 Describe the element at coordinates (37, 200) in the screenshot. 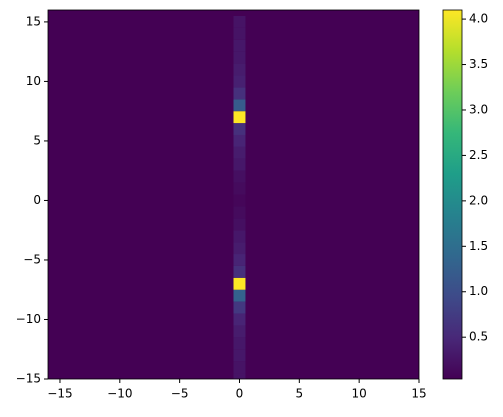

I see `y-tick-label: 0` at that location.